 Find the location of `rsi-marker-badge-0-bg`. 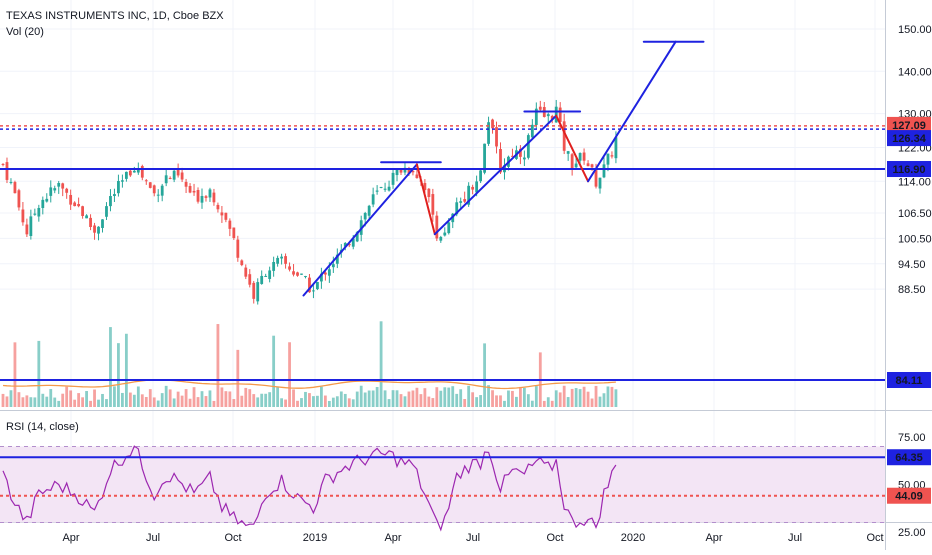

rsi-marker-badge-0-bg is located at coordinates (909, 457).